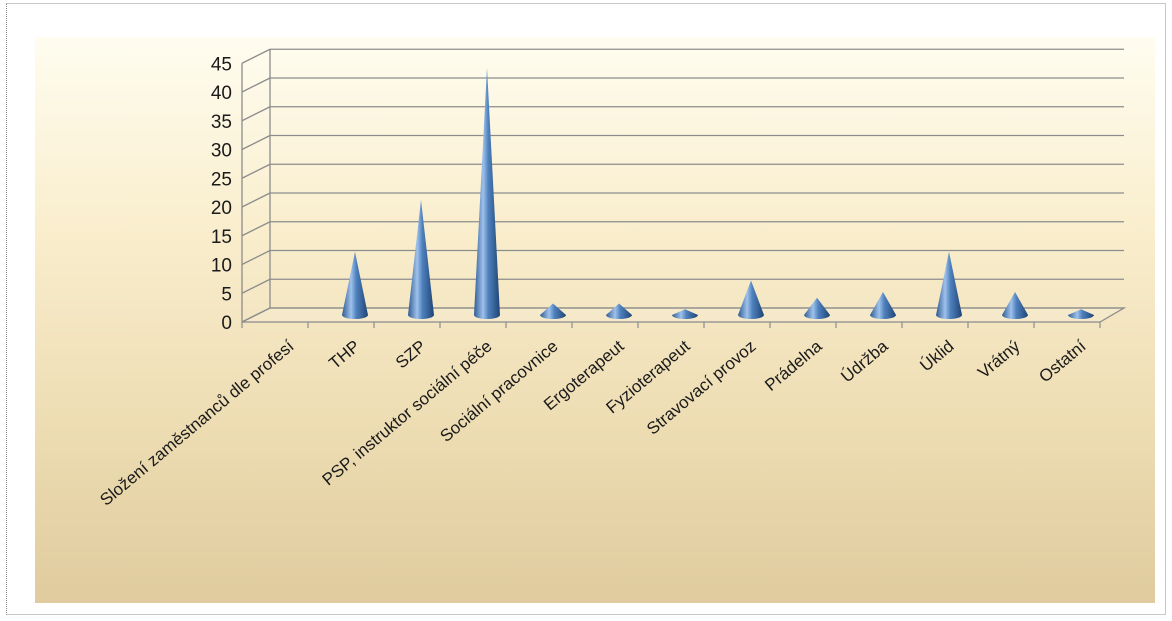 The width and height of the screenshot is (1172, 621). Describe the element at coordinates (793, 365) in the screenshot. I see `x-category-label: Prádelna` at that location.